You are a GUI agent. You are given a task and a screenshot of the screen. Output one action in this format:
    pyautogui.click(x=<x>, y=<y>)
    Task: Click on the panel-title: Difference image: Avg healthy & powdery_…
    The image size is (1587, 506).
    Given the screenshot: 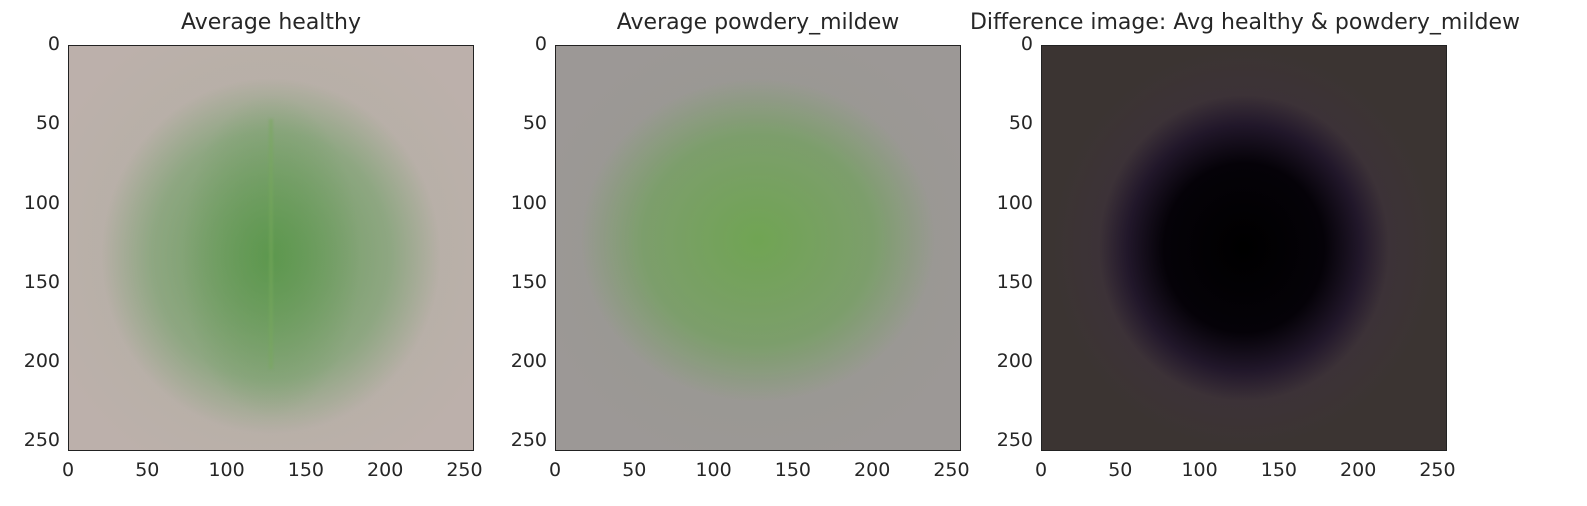 What is the action you would take?
    pyautogui.click(x=1244, y=22)
    